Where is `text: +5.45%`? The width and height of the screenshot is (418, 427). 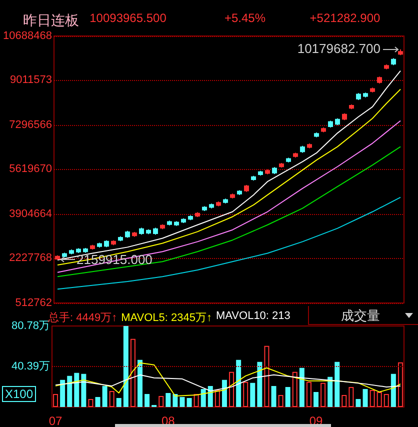 text: +5.45% is located at coordinates (245, 18).